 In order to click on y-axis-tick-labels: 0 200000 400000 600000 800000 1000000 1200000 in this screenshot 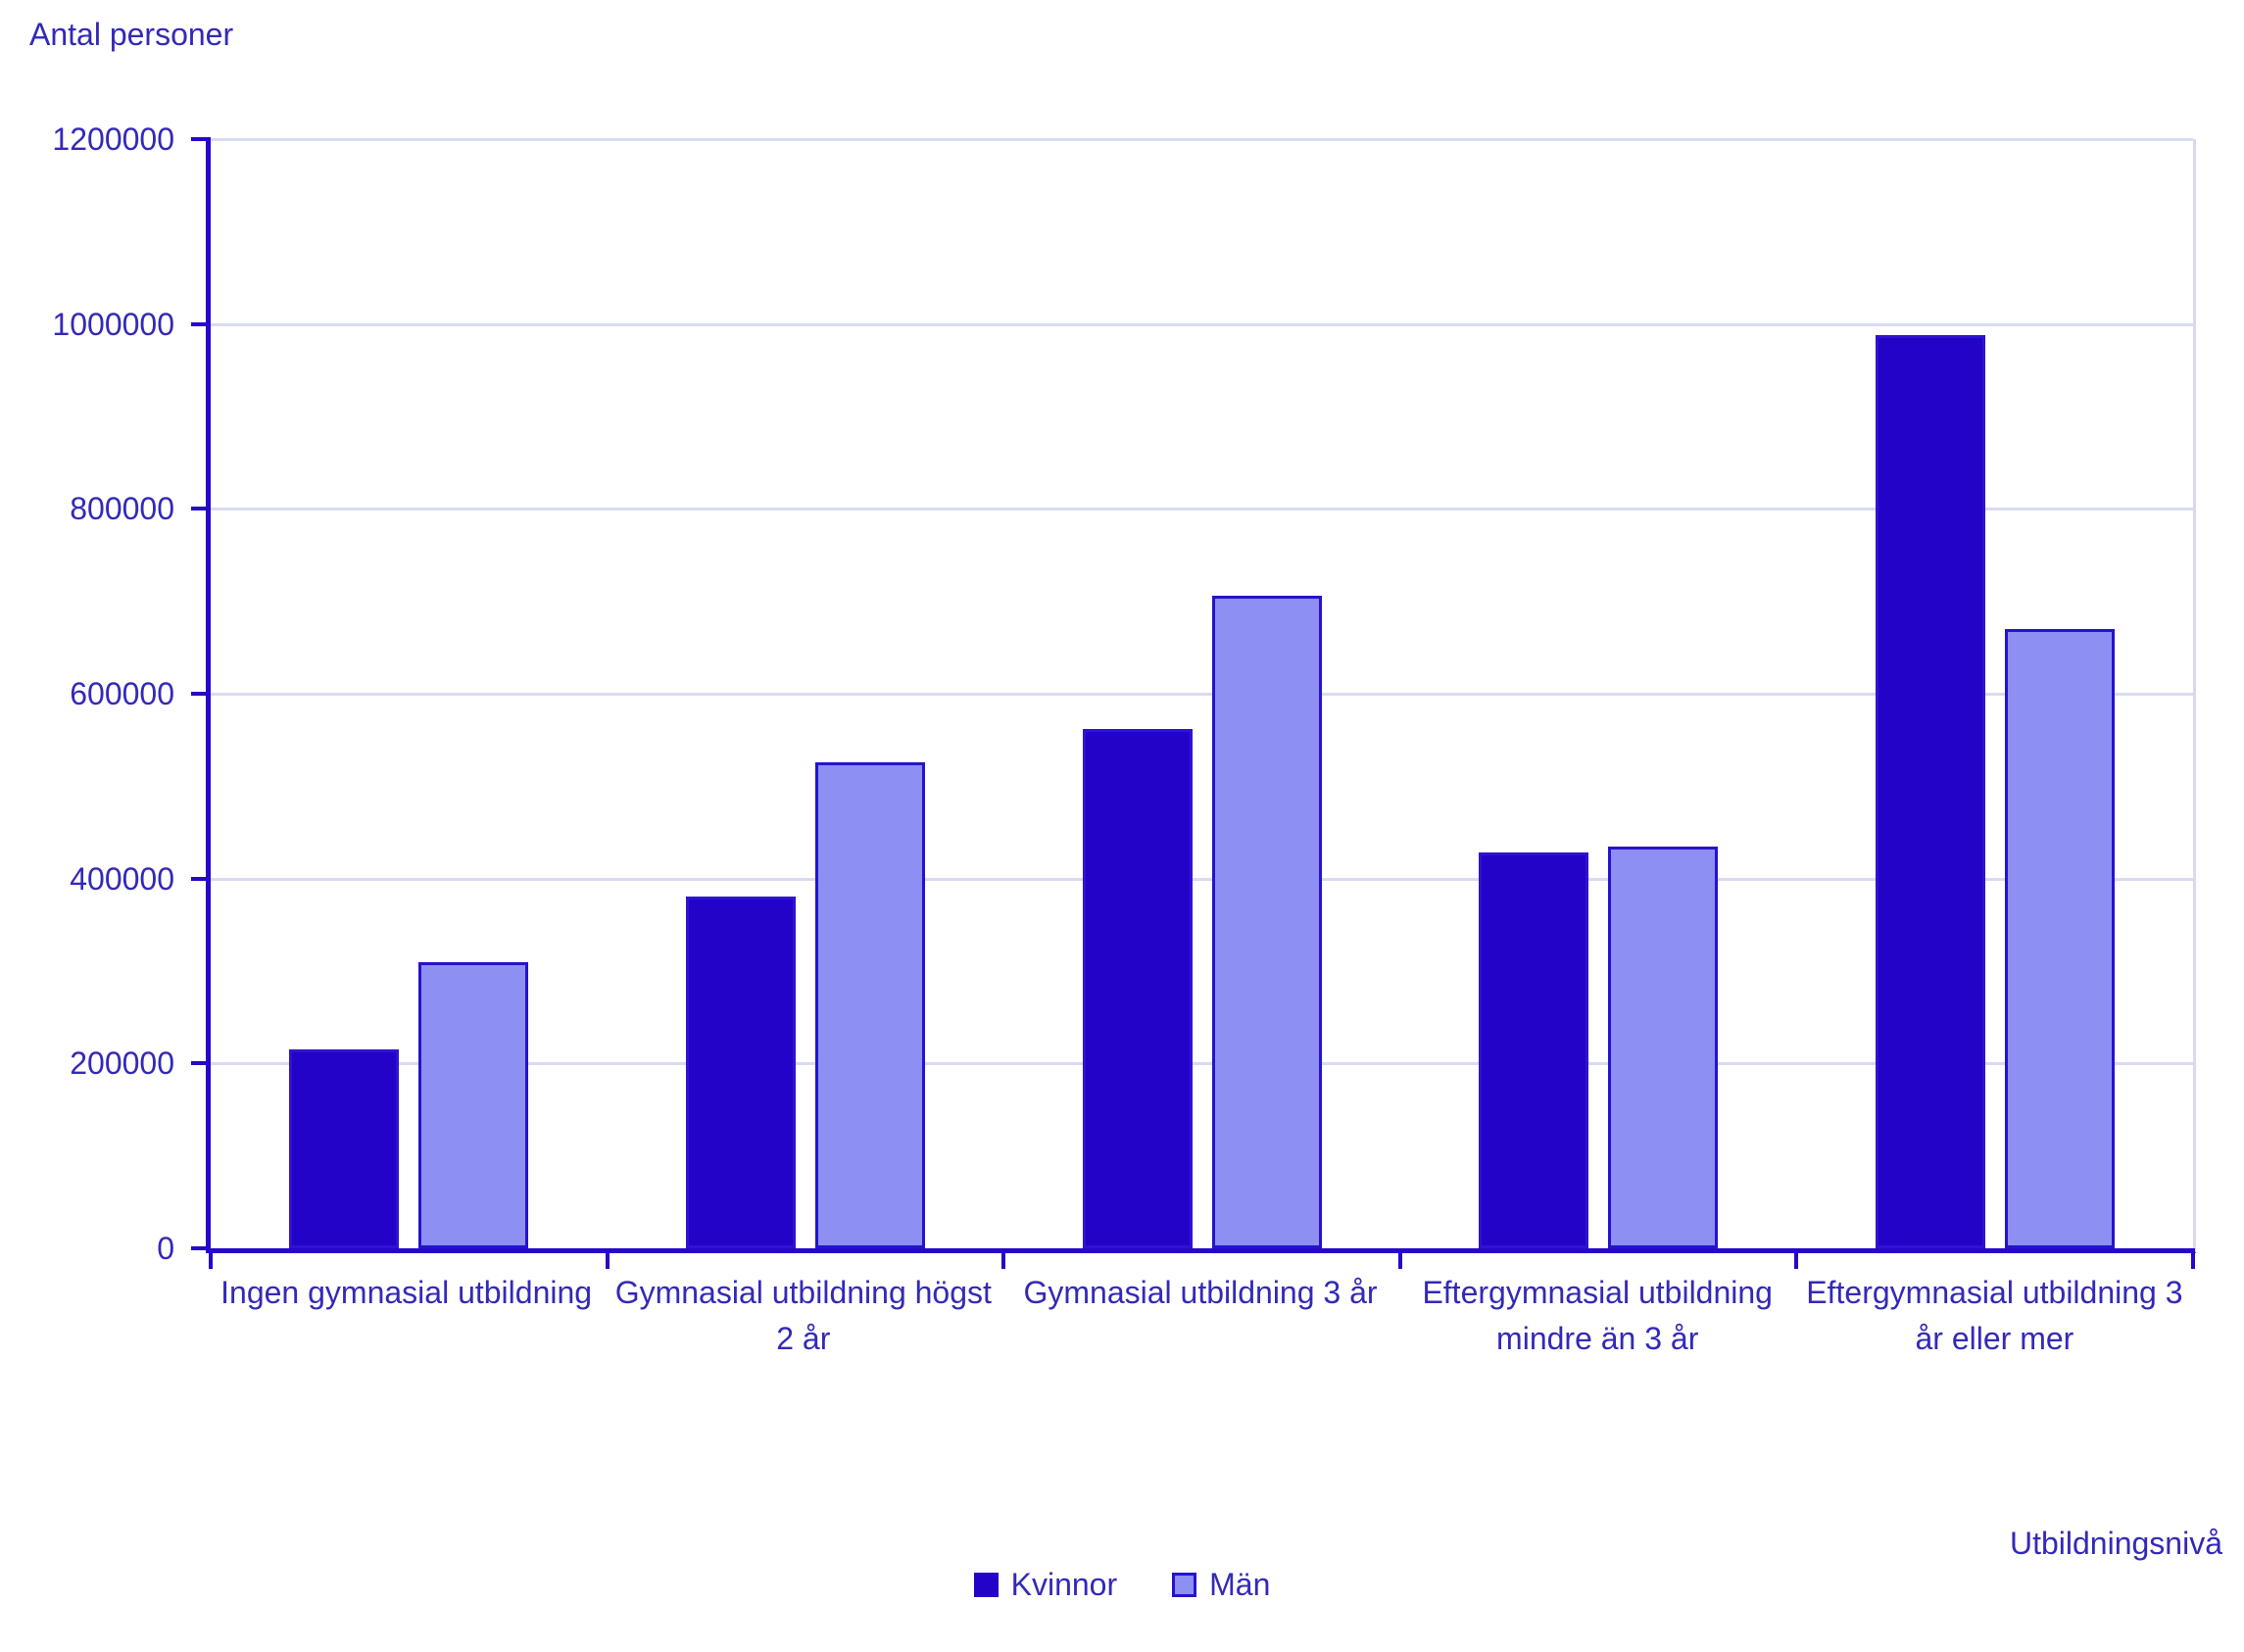, I will do `click(87, 826)`.